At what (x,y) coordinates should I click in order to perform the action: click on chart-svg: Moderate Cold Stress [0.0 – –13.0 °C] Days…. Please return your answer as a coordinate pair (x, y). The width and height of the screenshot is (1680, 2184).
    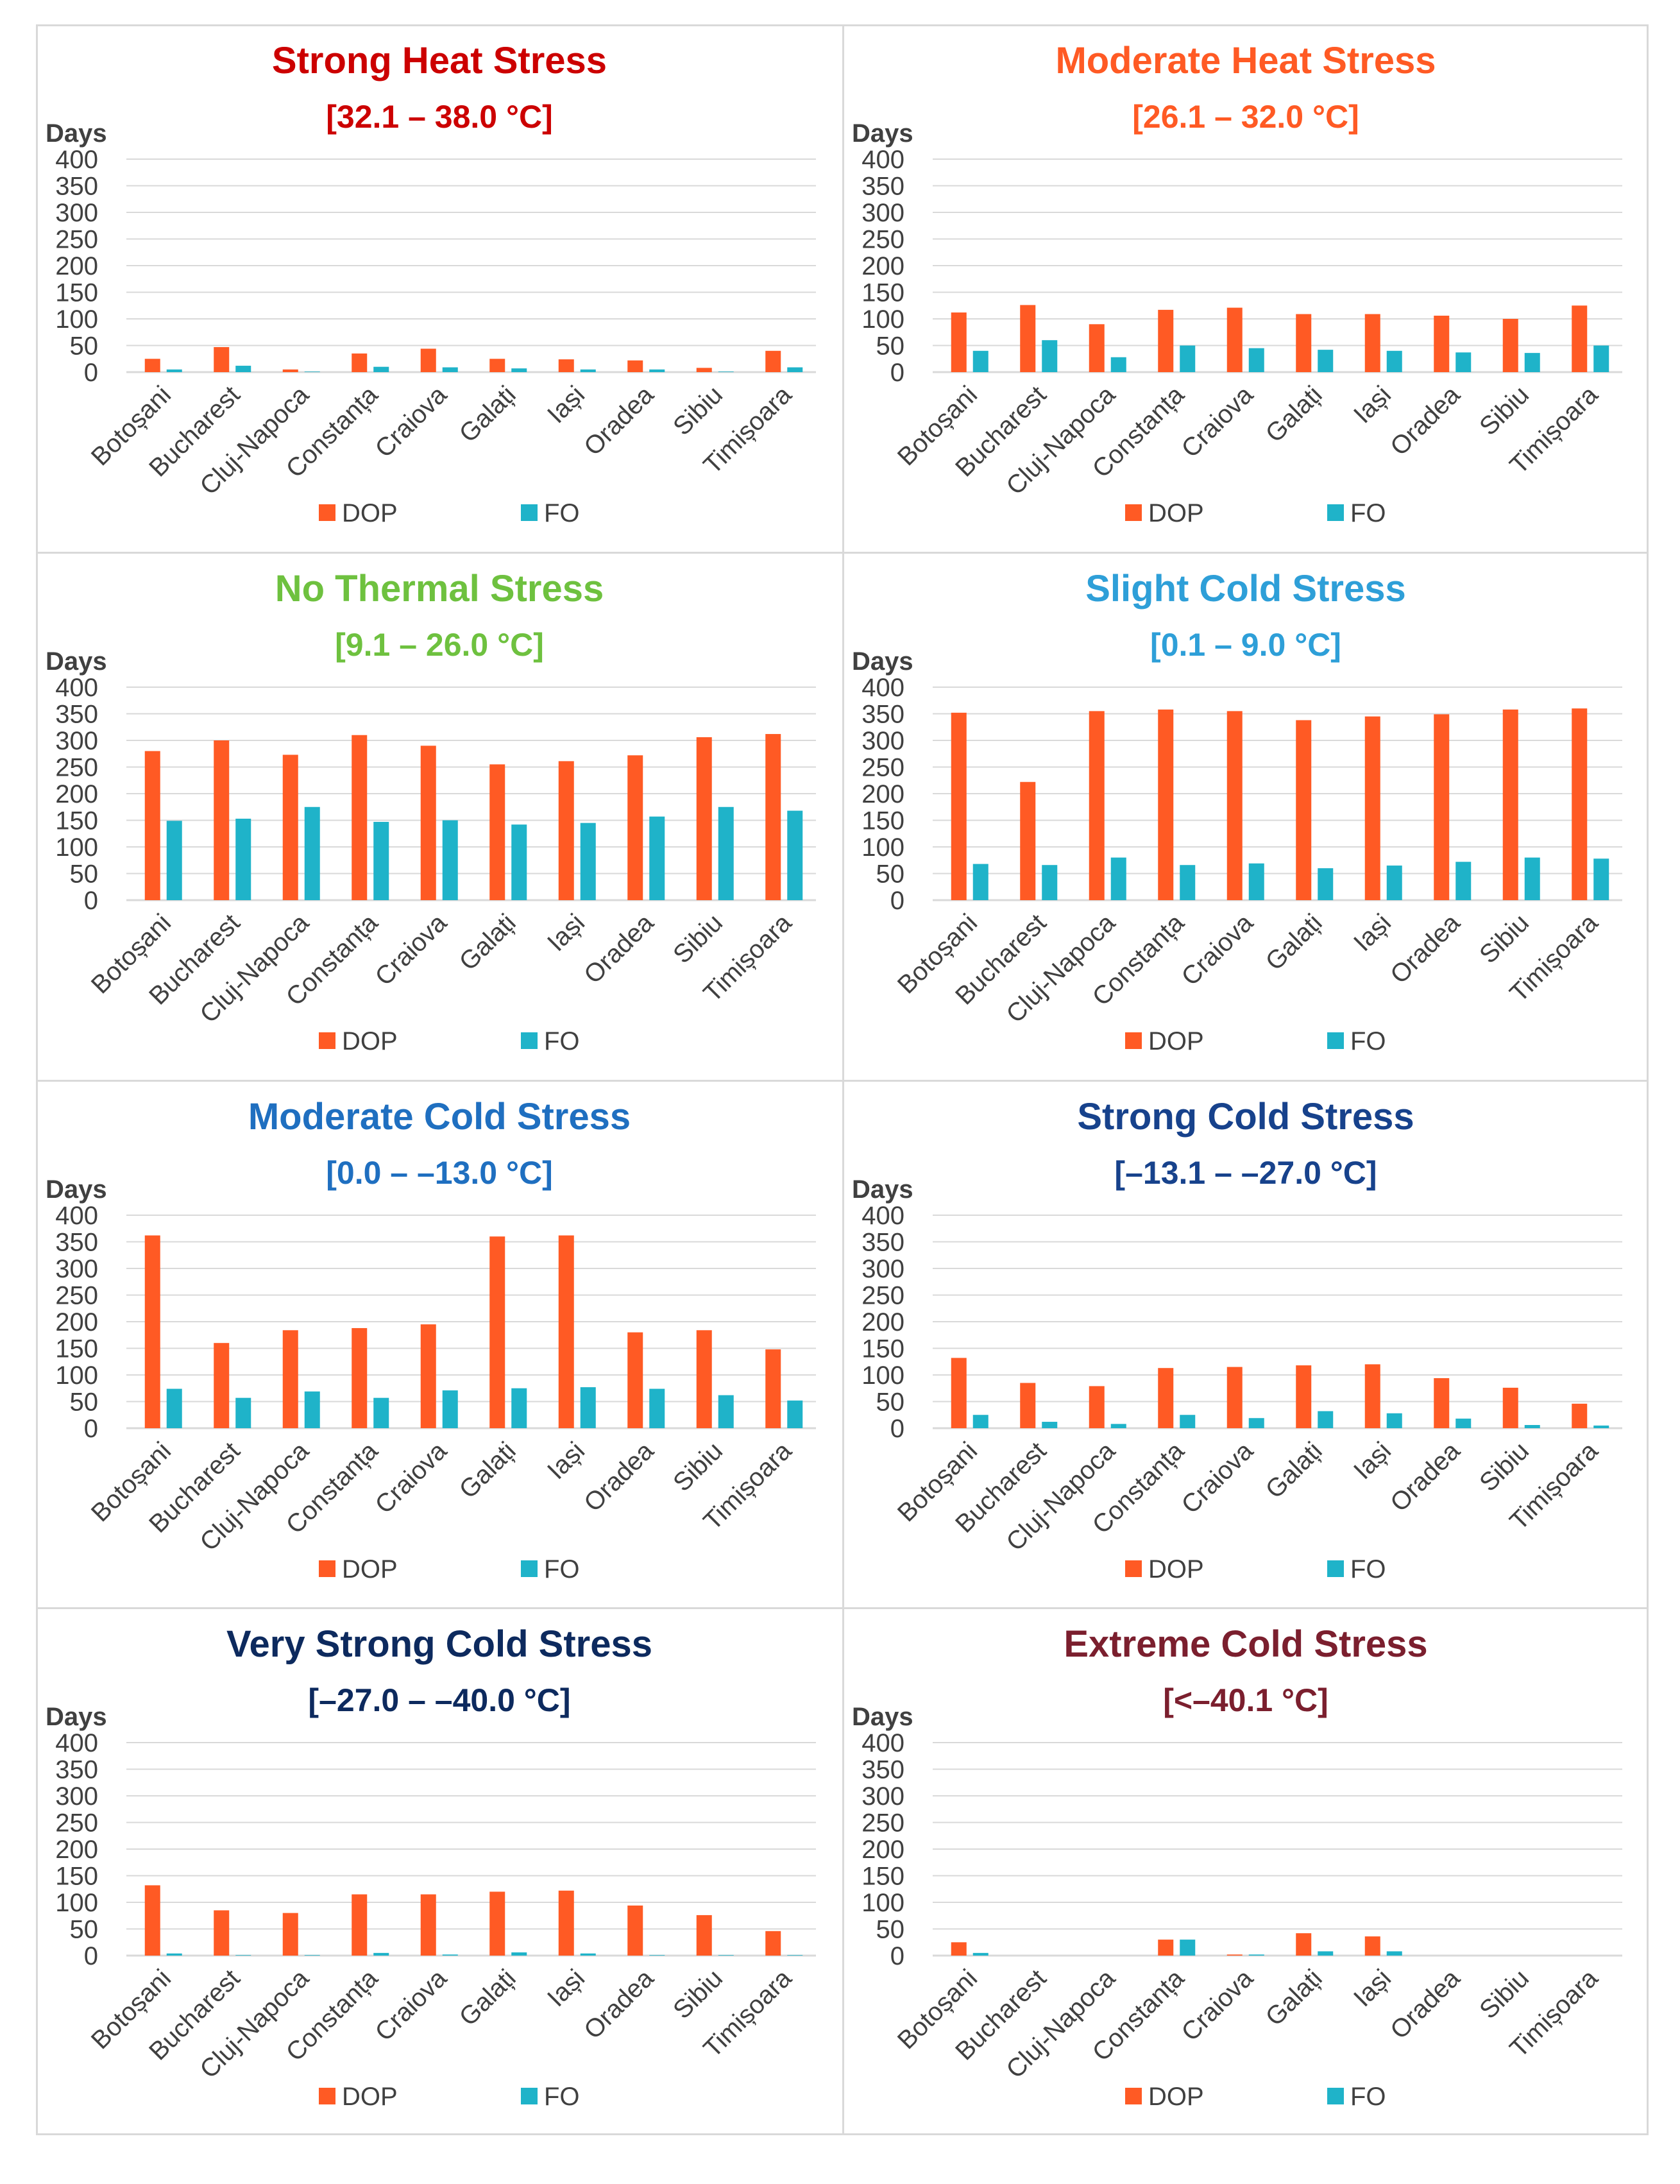
    Looking at the image, I should click on (431, 1339).